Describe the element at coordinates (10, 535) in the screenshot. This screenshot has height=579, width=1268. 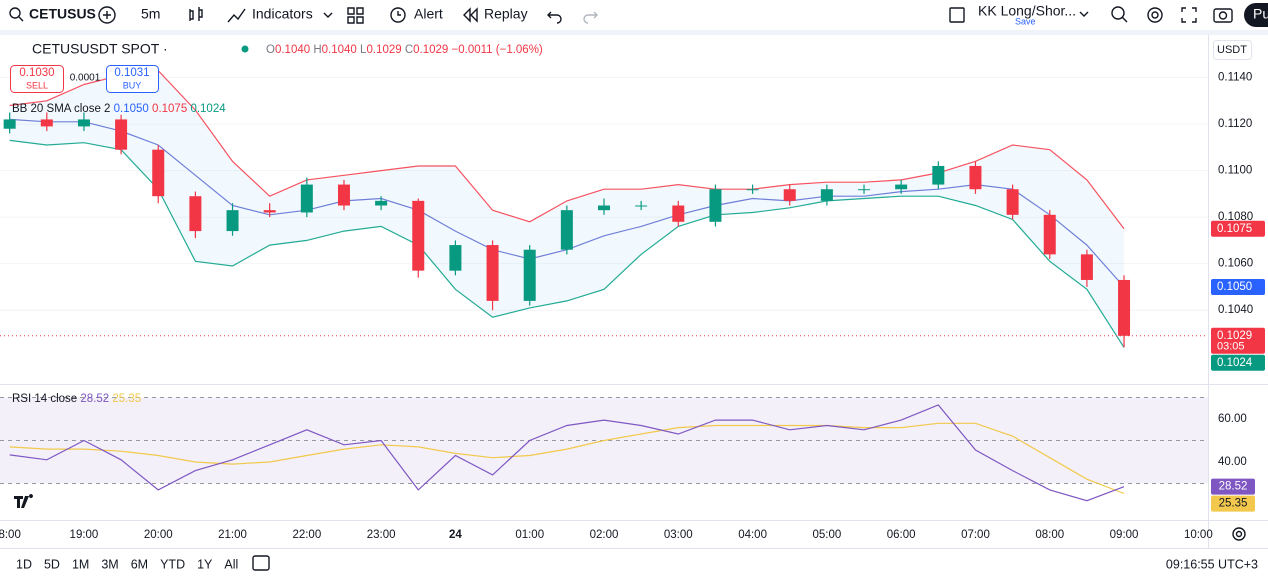
I see `x-tick-label: 8:00` at that location.